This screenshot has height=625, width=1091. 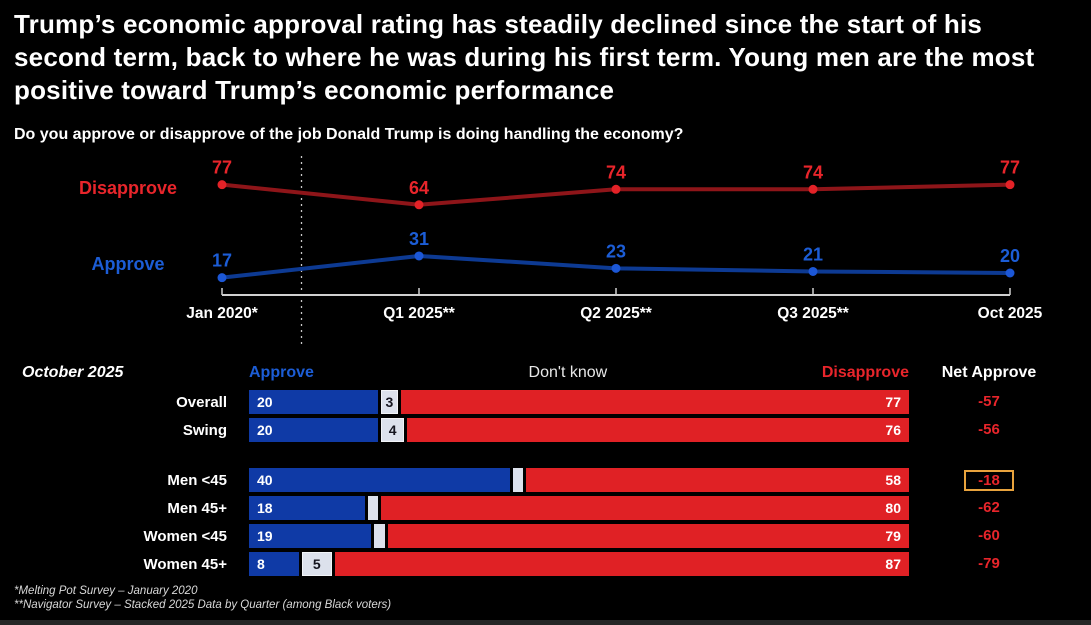 I want to click on x-axis-tick-label: Q1 2025**, so click(x=419, y=313).